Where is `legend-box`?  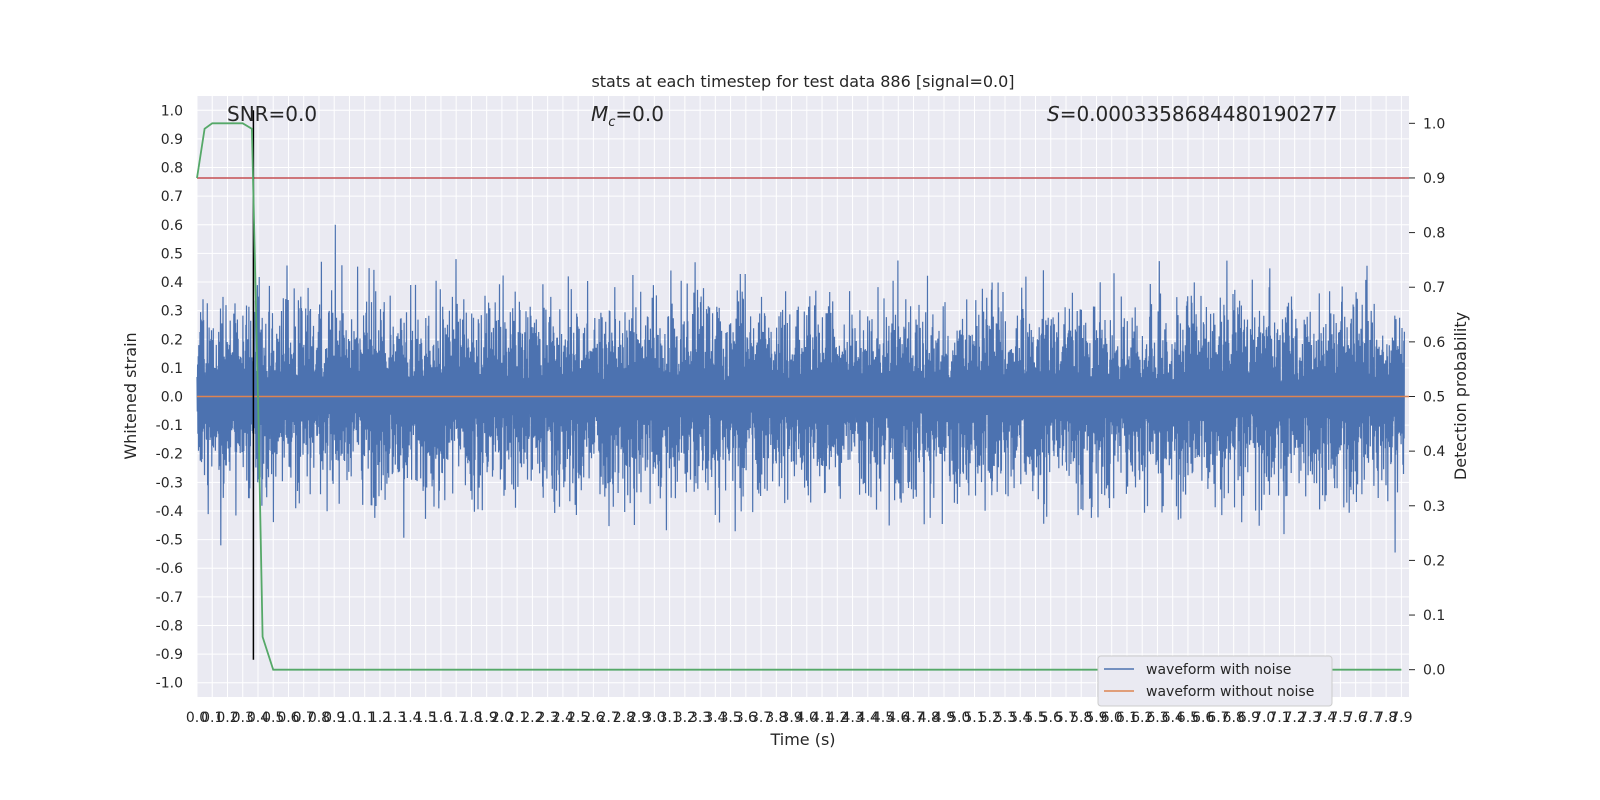
legend-box is located at coordinates (1215, 681).